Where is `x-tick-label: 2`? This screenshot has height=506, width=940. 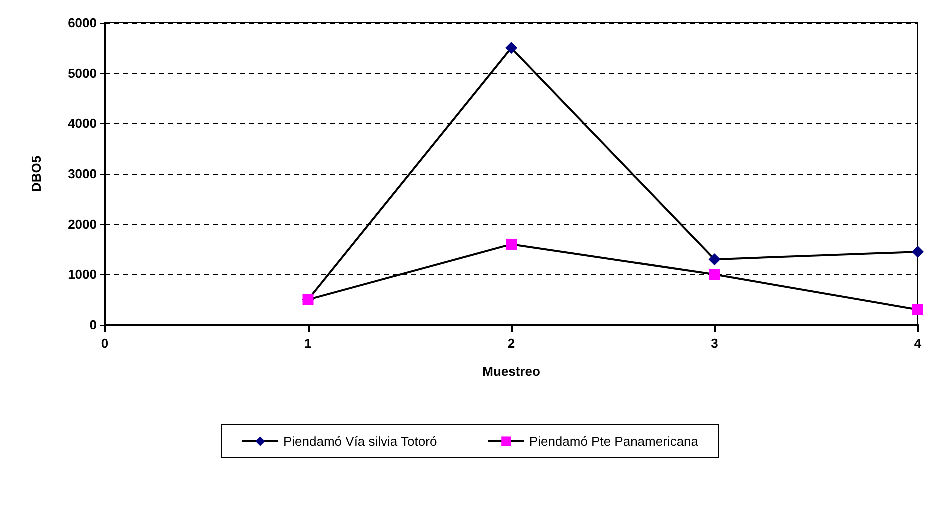
x-tick-label: 2 is located at coordinates (512, 343).